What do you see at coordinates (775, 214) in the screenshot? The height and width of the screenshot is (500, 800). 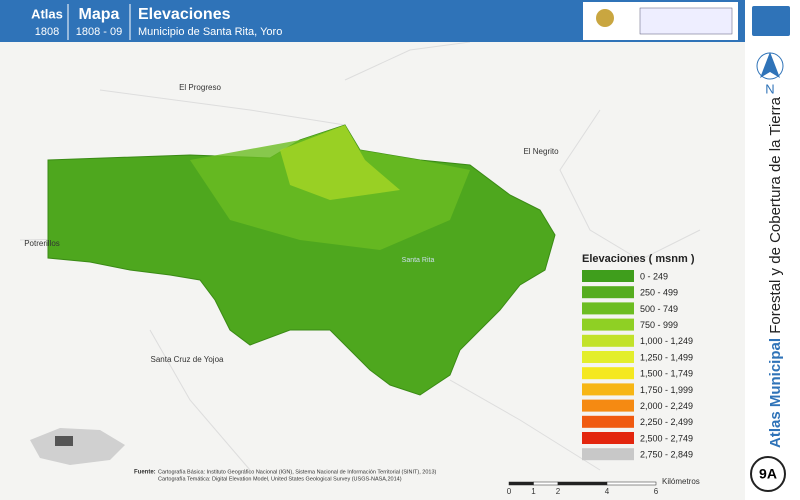 I see `atlas-title-rest: Forestal y de Cobertura de la Tierra` at bounding box center [775, 214].